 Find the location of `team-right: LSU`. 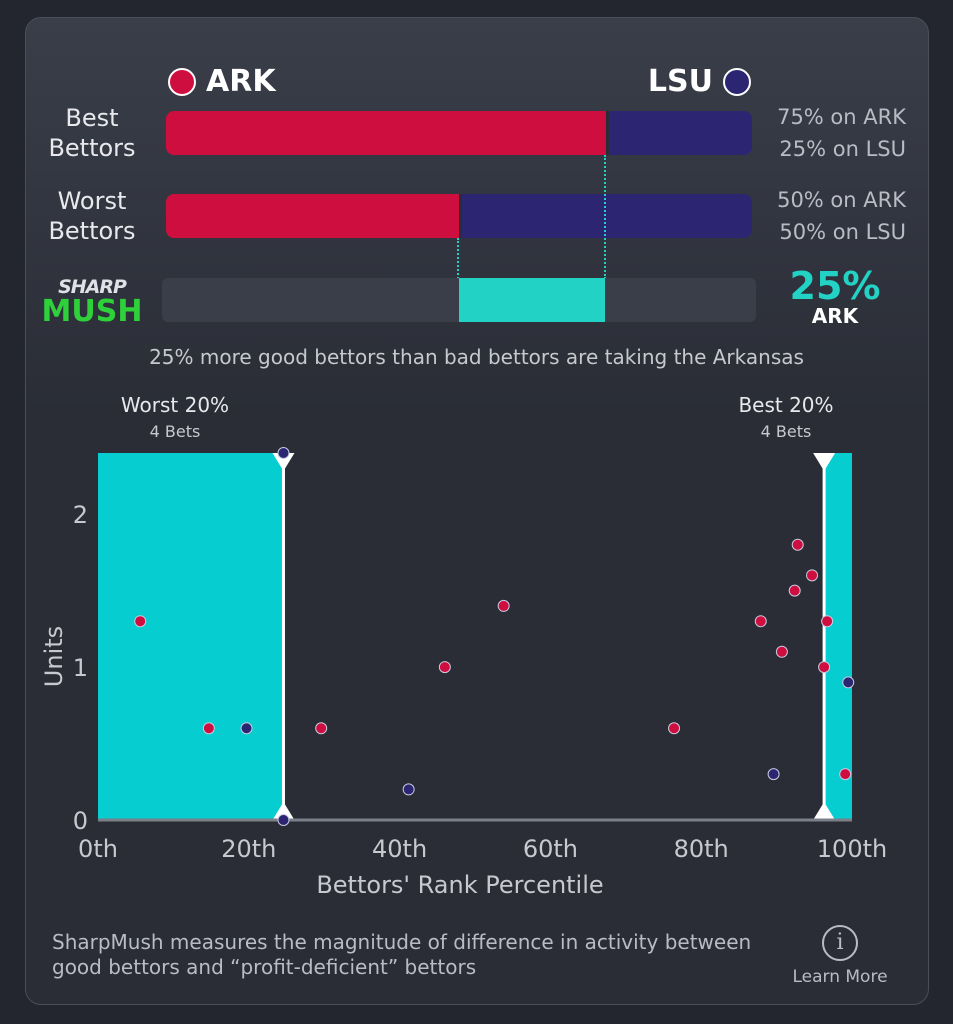

team-right: LSU is located at coordinates (699, 81).